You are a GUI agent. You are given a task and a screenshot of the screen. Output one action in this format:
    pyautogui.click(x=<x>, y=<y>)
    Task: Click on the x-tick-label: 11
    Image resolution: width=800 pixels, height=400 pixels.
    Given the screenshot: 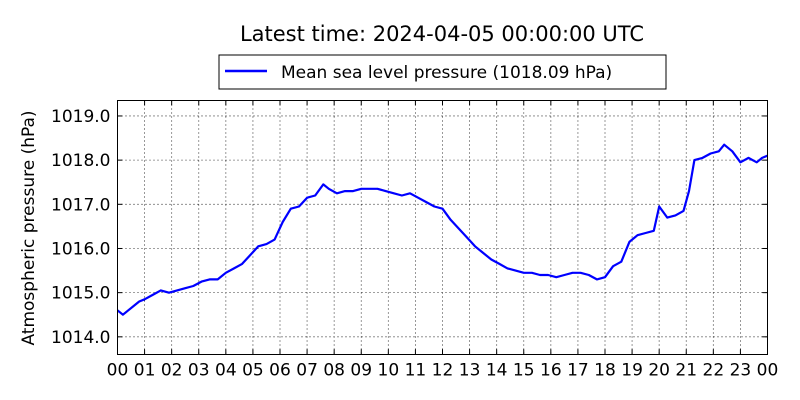 What is the action you would take?
    pyautogui.click(x=416, y=371)
    